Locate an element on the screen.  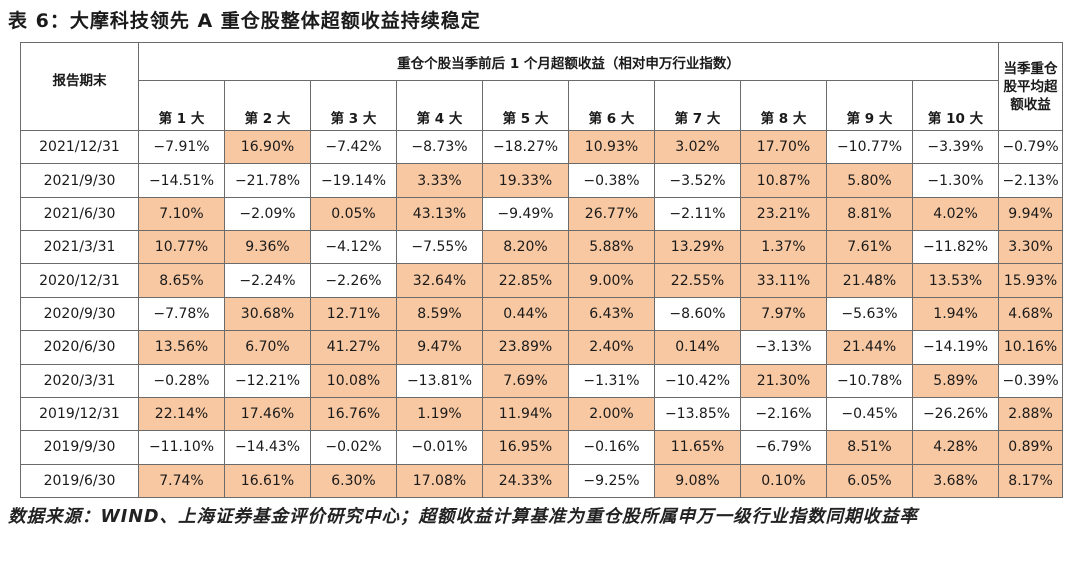
value-cell: 7.97% is located at coordinates (783, 314).